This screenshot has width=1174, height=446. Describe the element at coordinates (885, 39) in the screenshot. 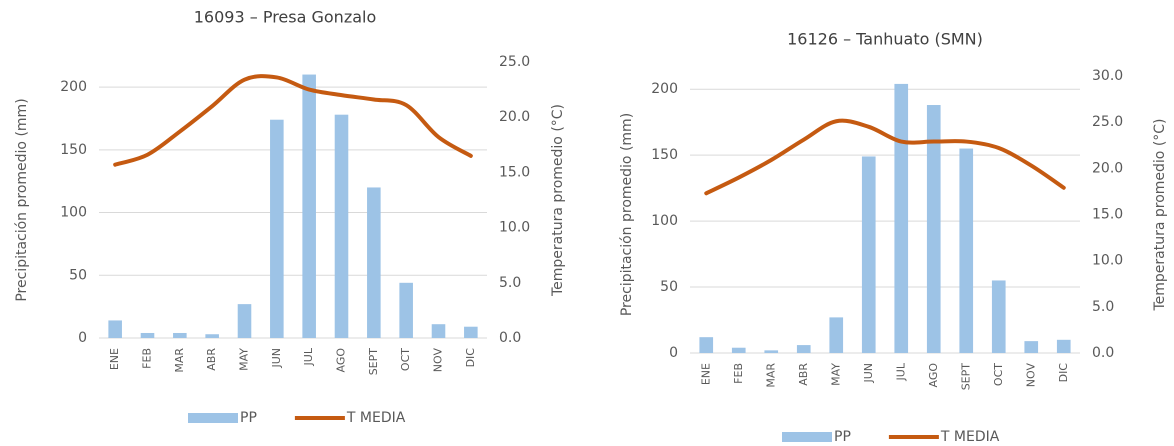

I see `chart-title: 16126 – Tanhuato (SMN)` at that location.